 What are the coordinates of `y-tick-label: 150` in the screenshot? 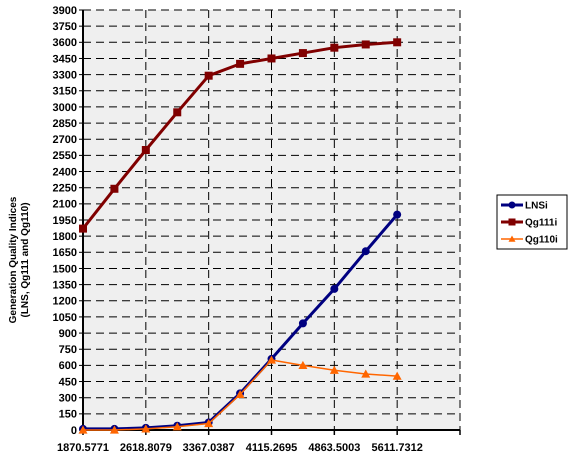 It's located at (67, 414).